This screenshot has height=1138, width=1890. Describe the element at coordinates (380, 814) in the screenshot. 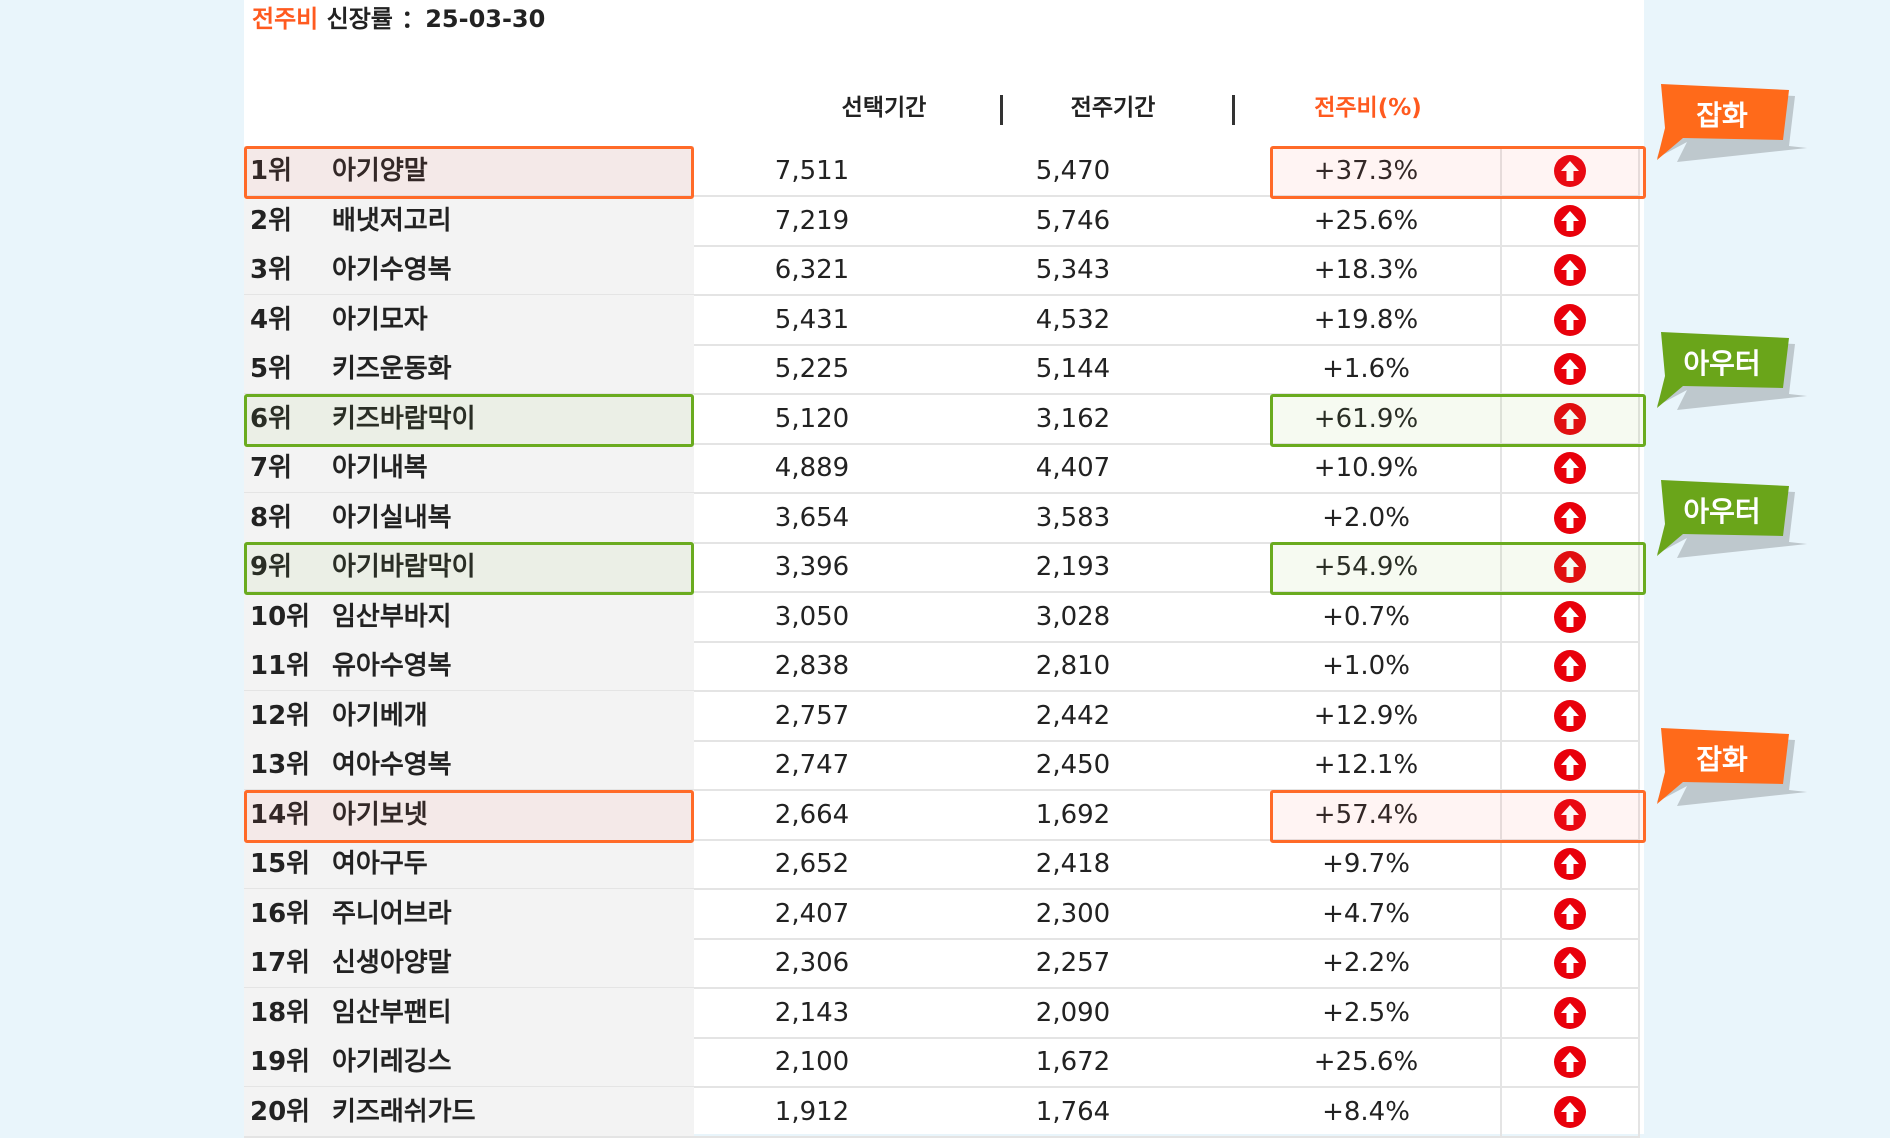

I see `keyword-name: 아기보넷` at that location.